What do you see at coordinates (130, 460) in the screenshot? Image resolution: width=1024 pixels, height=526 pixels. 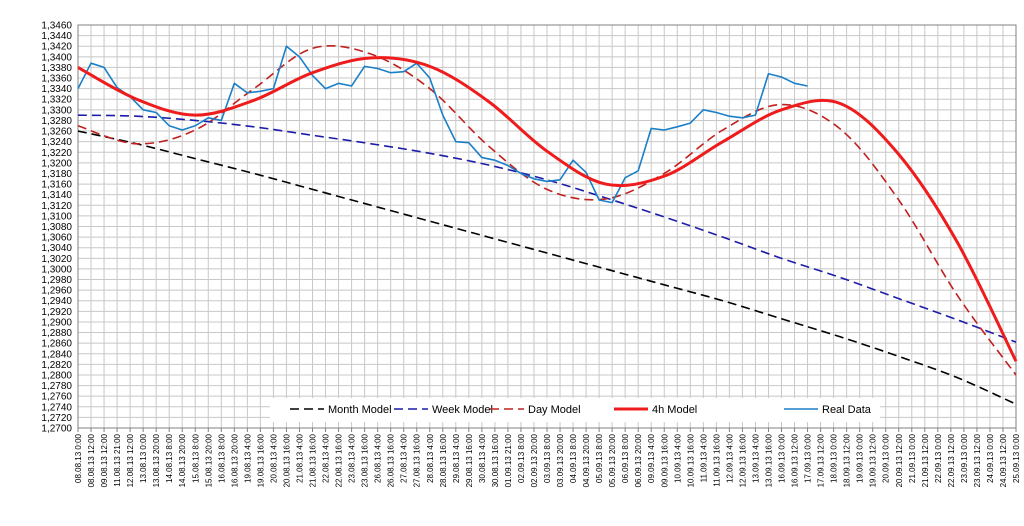 I see `x-tick-label: 12.08.13 12:00` at bounding box center [130, 460].